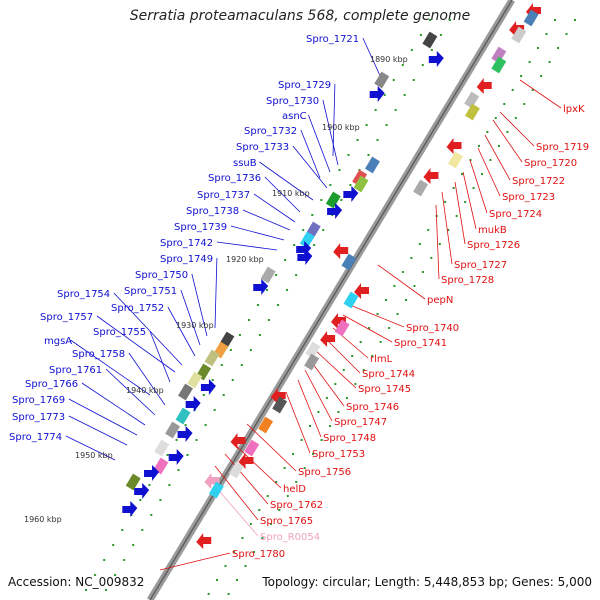  What do you see at coordinates (258, 554) in the screenshot?
I see `gene-label-minus: Spro_1780` at bounding box center [258, 554].